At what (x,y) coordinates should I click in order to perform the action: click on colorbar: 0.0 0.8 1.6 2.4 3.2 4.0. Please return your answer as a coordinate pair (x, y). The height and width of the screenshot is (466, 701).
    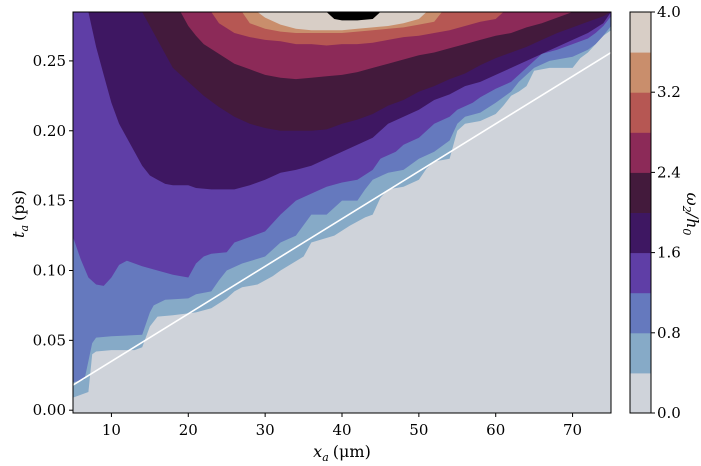
    Looking at the image, I should click on (655, 212).